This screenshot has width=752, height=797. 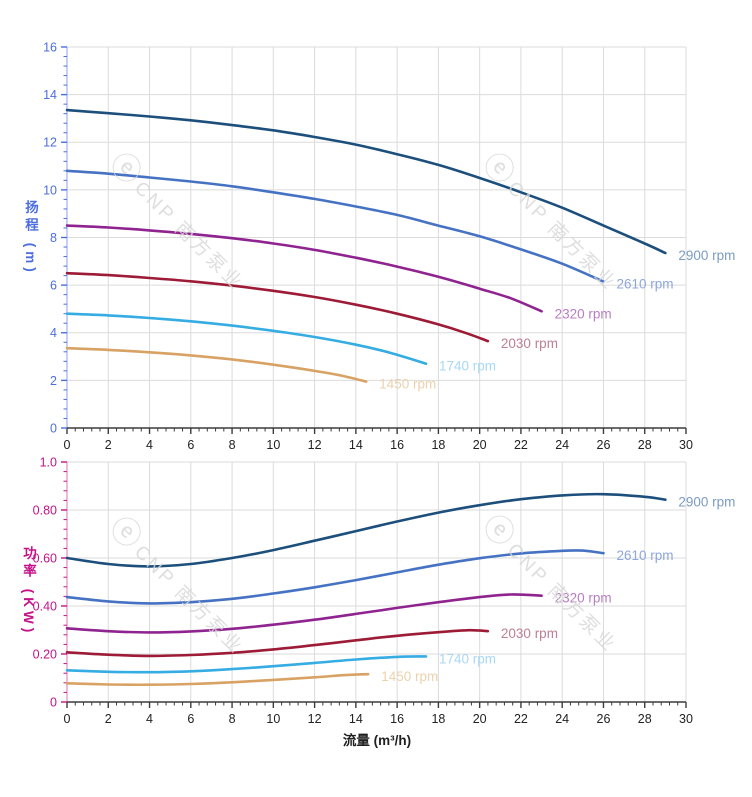 What do you see at coordinates (53, 333) in the screenshot?
I see `y-tick-label: 4` at bounding box center [53, 333].